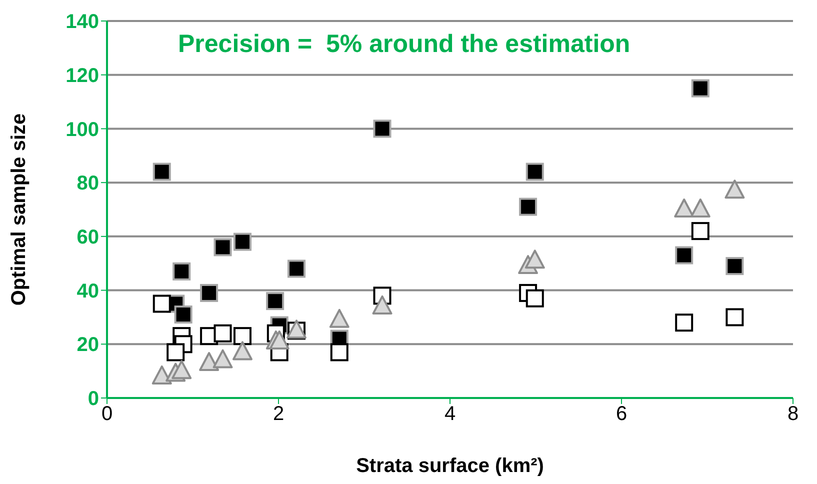 Image resolution: width=817 pixels, height=484 pixels. What do you see at coordinates (278, 414) in the screenshot?
I see `x-tick-label: 2` at bounding box center [278, 414].